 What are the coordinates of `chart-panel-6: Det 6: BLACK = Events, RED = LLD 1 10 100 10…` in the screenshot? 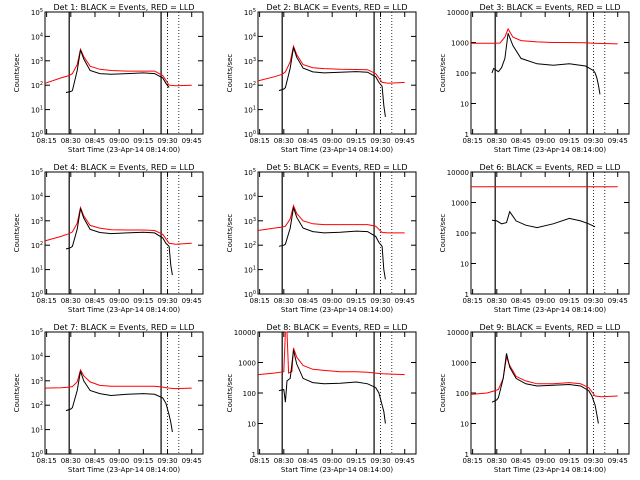 It's located at (534, 238).